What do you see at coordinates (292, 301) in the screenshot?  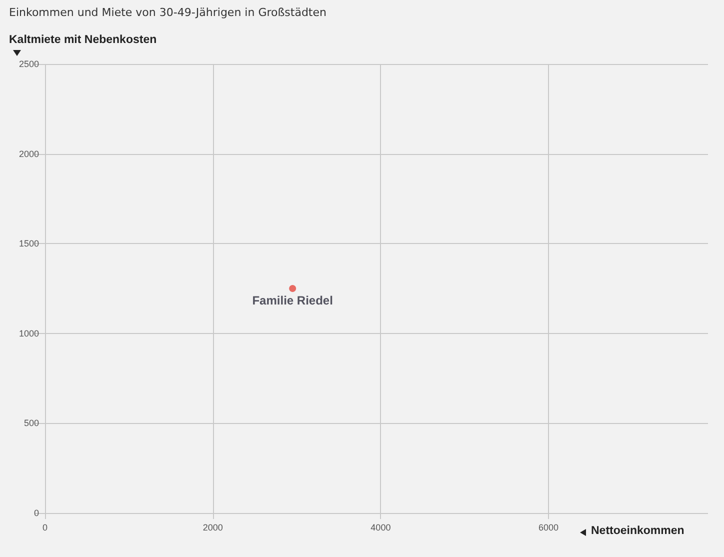 I see `annotation: Familie Riedel` at bounding box center [292, 301].